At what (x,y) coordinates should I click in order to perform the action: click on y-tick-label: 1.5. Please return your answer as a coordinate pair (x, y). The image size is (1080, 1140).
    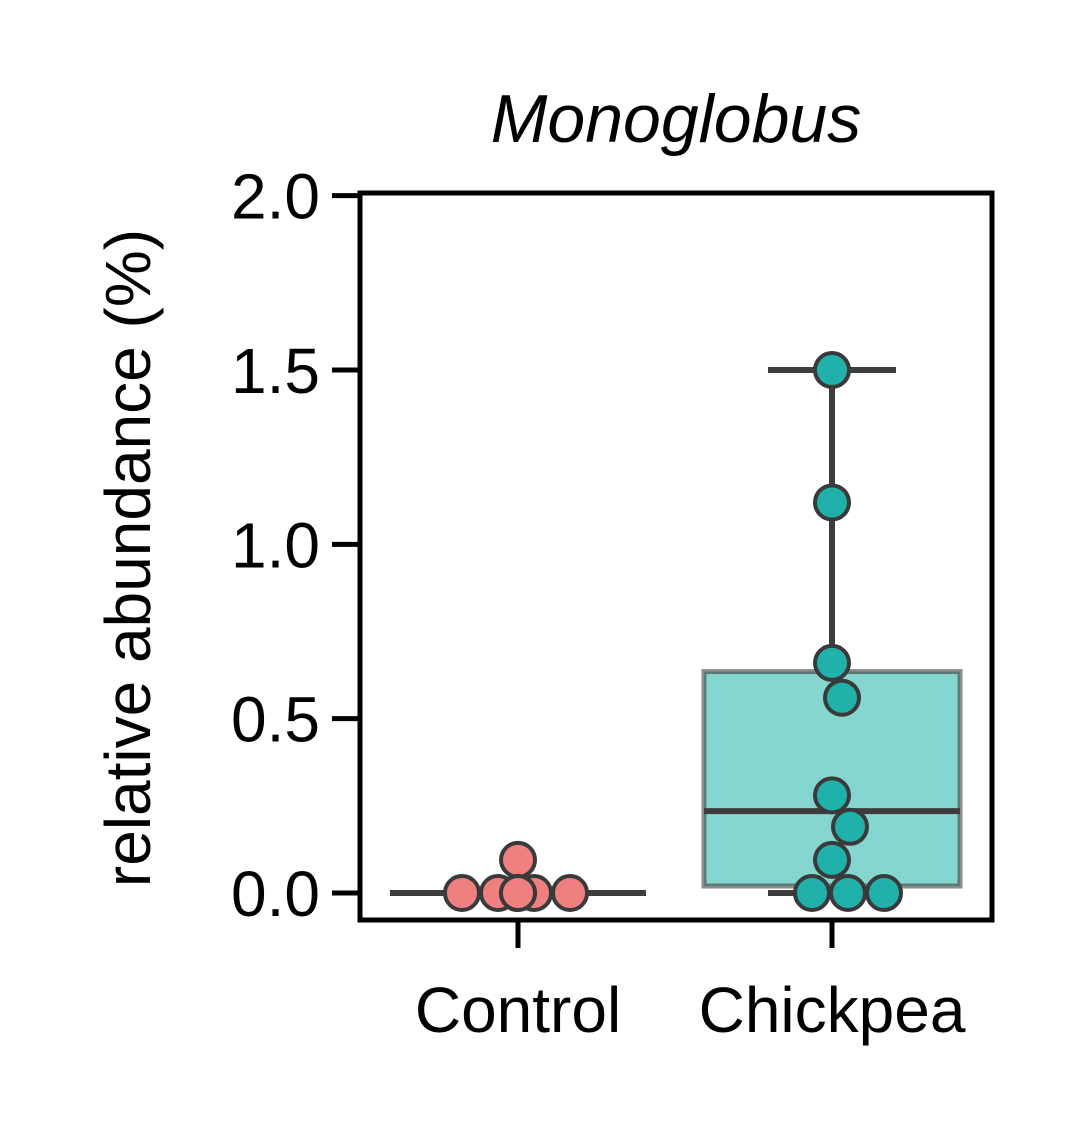
    Looking at the image, I should click on (275, 371).